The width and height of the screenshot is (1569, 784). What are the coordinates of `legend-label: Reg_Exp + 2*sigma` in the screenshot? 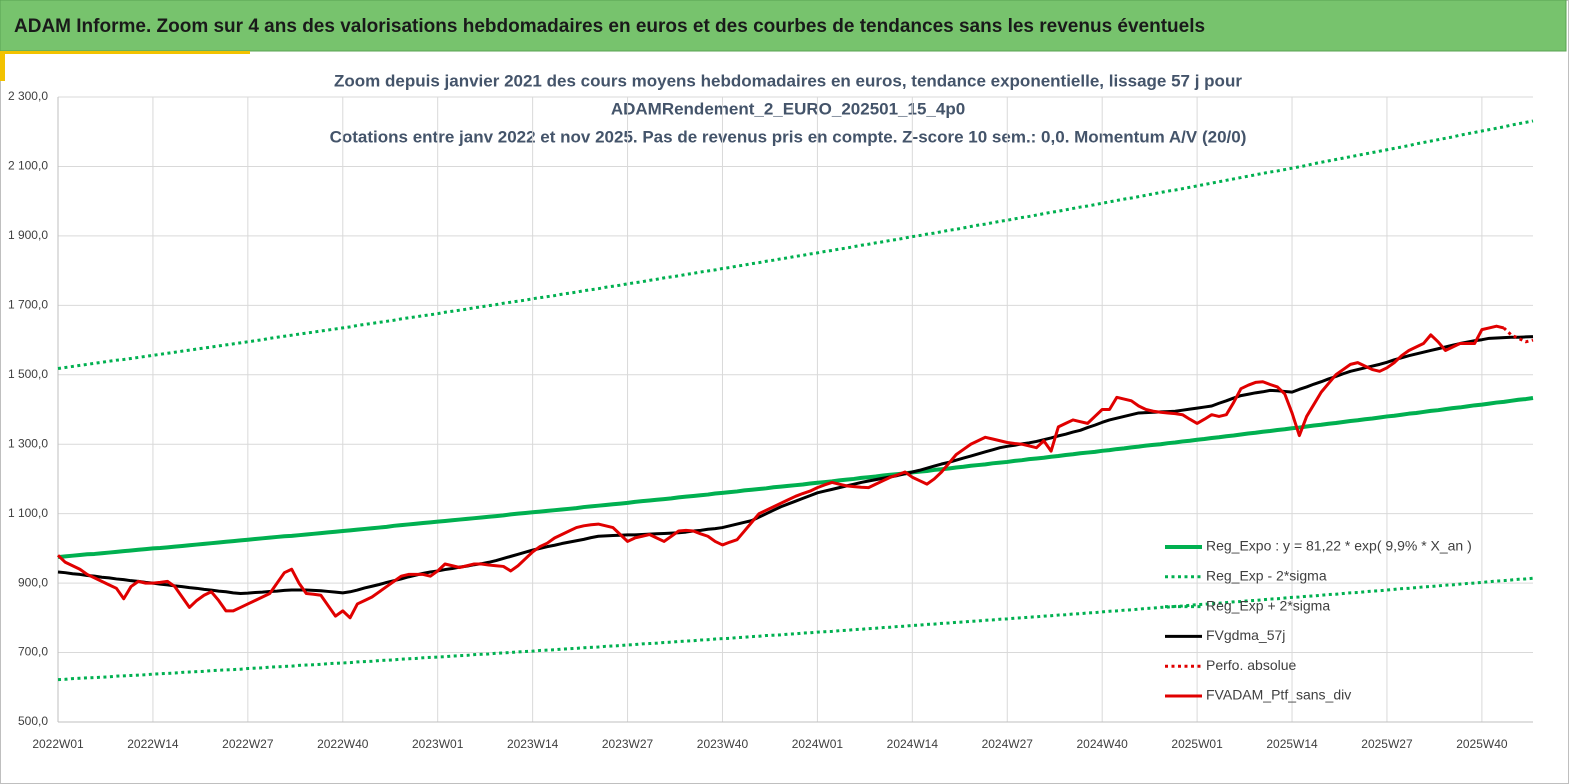 It's located at (1268, 605).